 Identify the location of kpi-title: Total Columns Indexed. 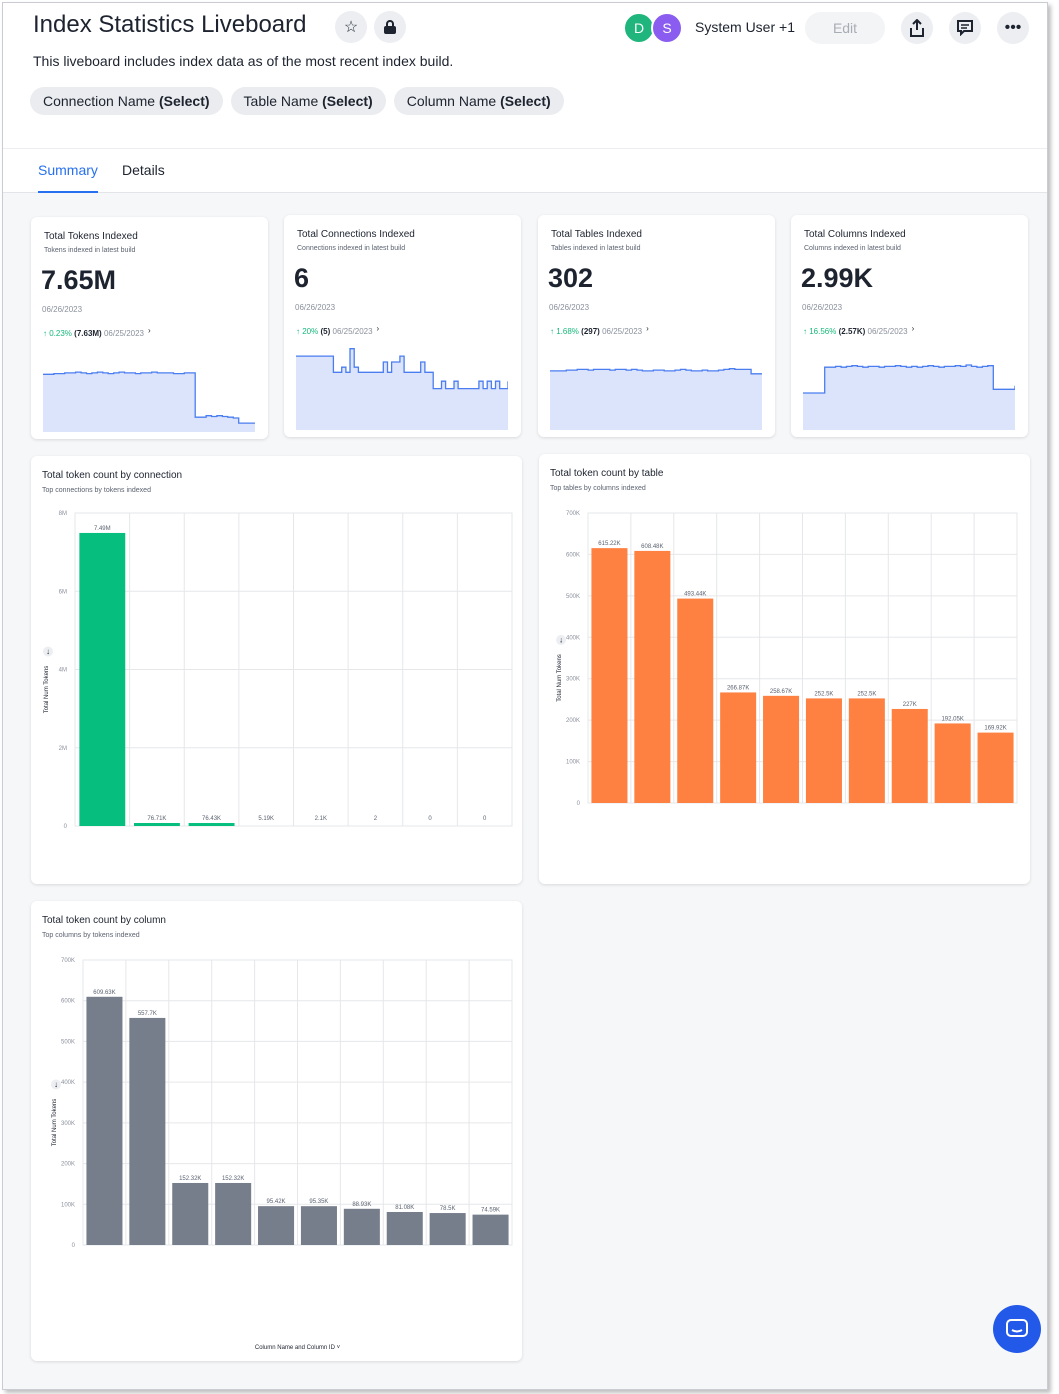
(855, 234).